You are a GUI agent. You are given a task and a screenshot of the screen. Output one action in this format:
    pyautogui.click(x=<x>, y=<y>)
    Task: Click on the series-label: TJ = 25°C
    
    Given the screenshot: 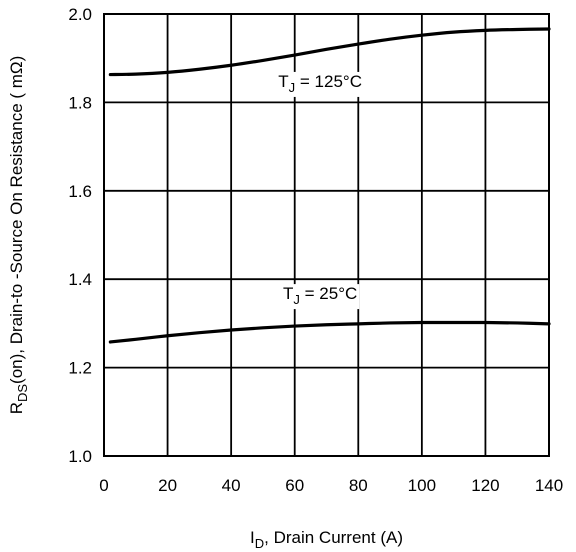 What is the action you would take?
    pyautogui.click(x=320, y=297)
    